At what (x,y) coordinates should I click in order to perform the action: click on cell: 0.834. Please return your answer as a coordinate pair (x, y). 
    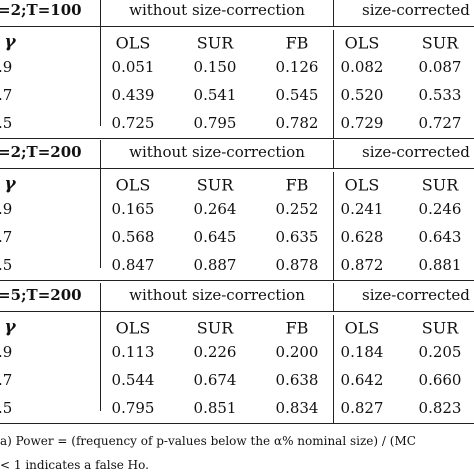
    Looking at the image, I should click on (297, 408).